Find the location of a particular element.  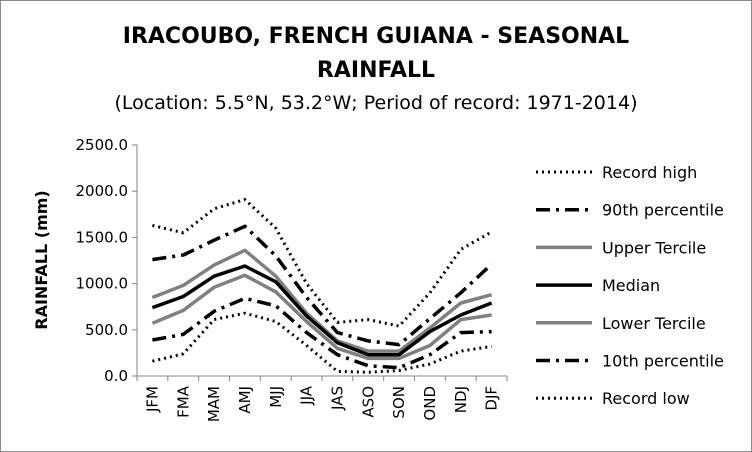

x-tick-label: MAM is located at coordinates (214, 404).